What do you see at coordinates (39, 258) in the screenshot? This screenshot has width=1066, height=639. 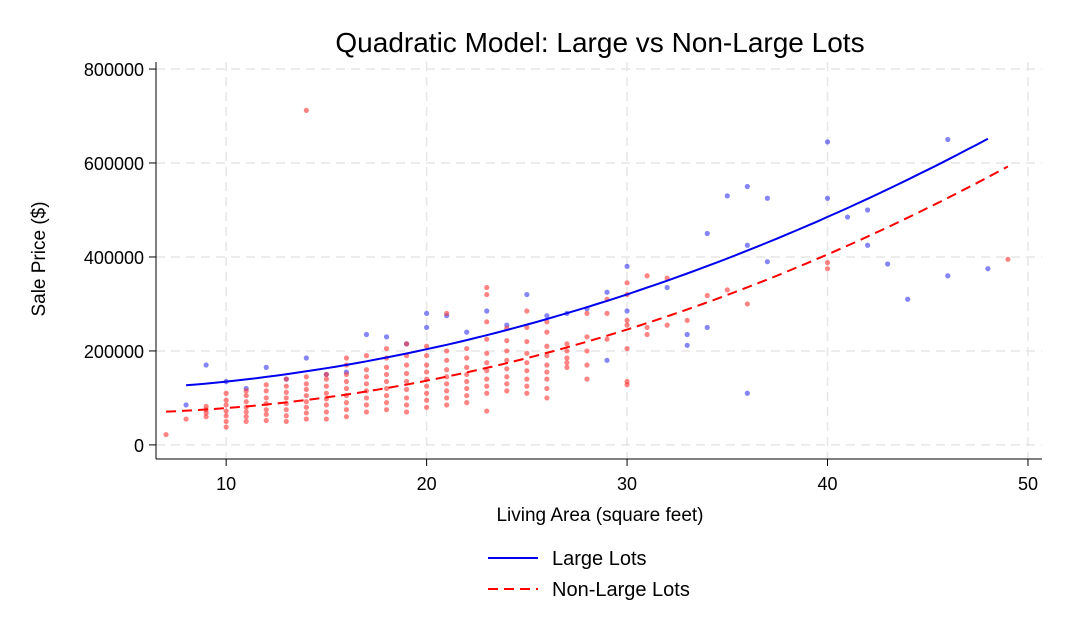 I see `y-axis-title: Sale Price ($)` at bounding box center [39, 258].